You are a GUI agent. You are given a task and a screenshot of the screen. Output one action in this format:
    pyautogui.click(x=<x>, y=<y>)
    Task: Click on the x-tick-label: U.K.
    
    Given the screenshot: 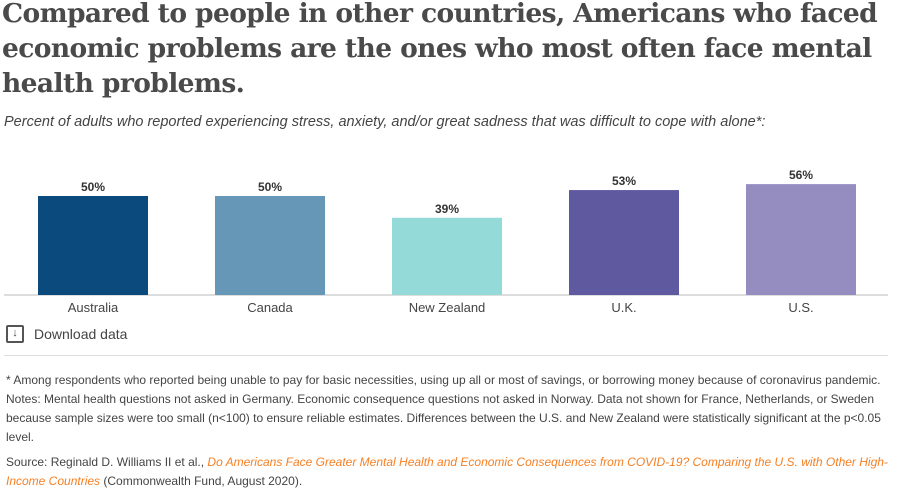 What is the action you would take?
    pyautogui.click(x=623, y=307)
    